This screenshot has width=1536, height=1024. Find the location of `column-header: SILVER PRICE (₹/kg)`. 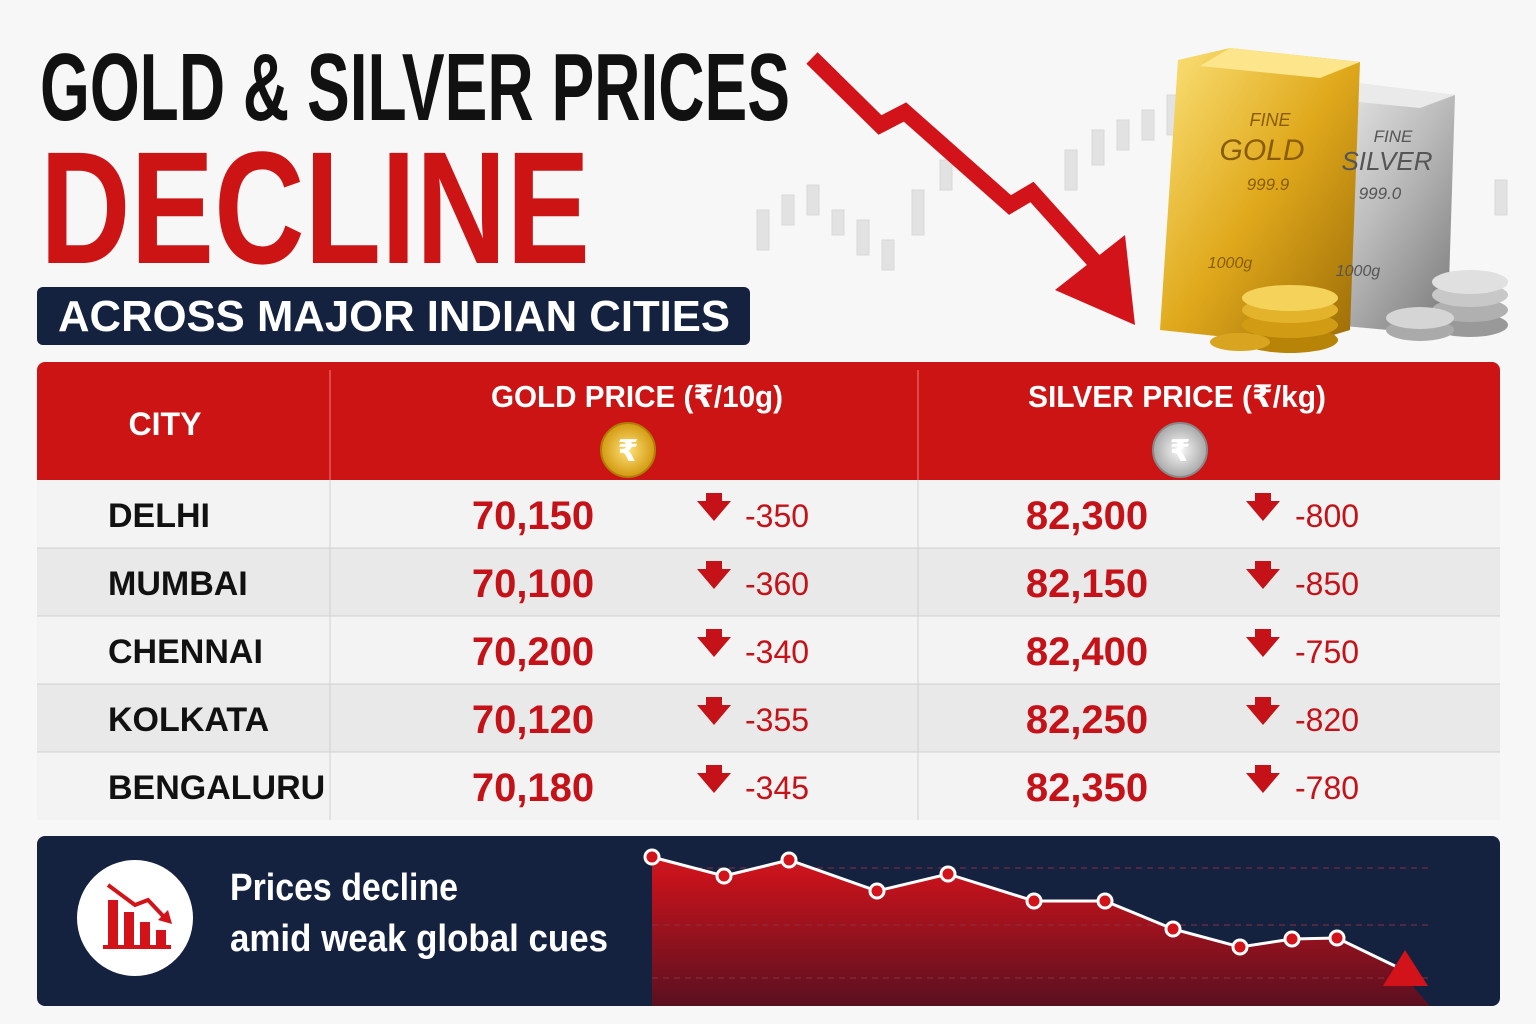

column-header: SILVER PRICE (₹/kg) is located at coordinates (1177, 396).